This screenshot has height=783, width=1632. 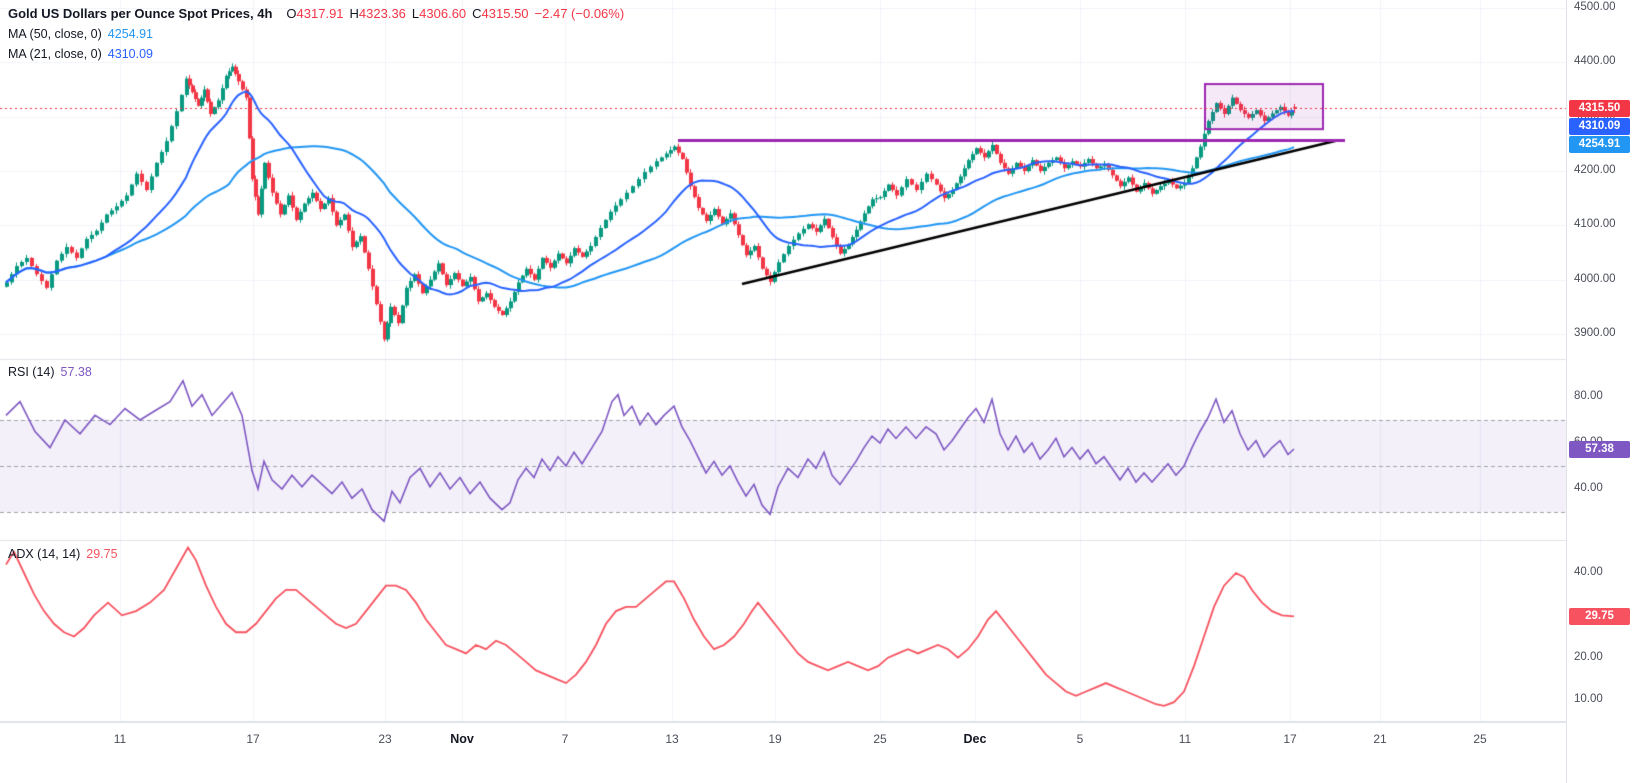 What do you see at coordinates (1599, 449) in the screenshot?
I see `axis-price-tag: 57.38` at bounding box center [1599, 449].